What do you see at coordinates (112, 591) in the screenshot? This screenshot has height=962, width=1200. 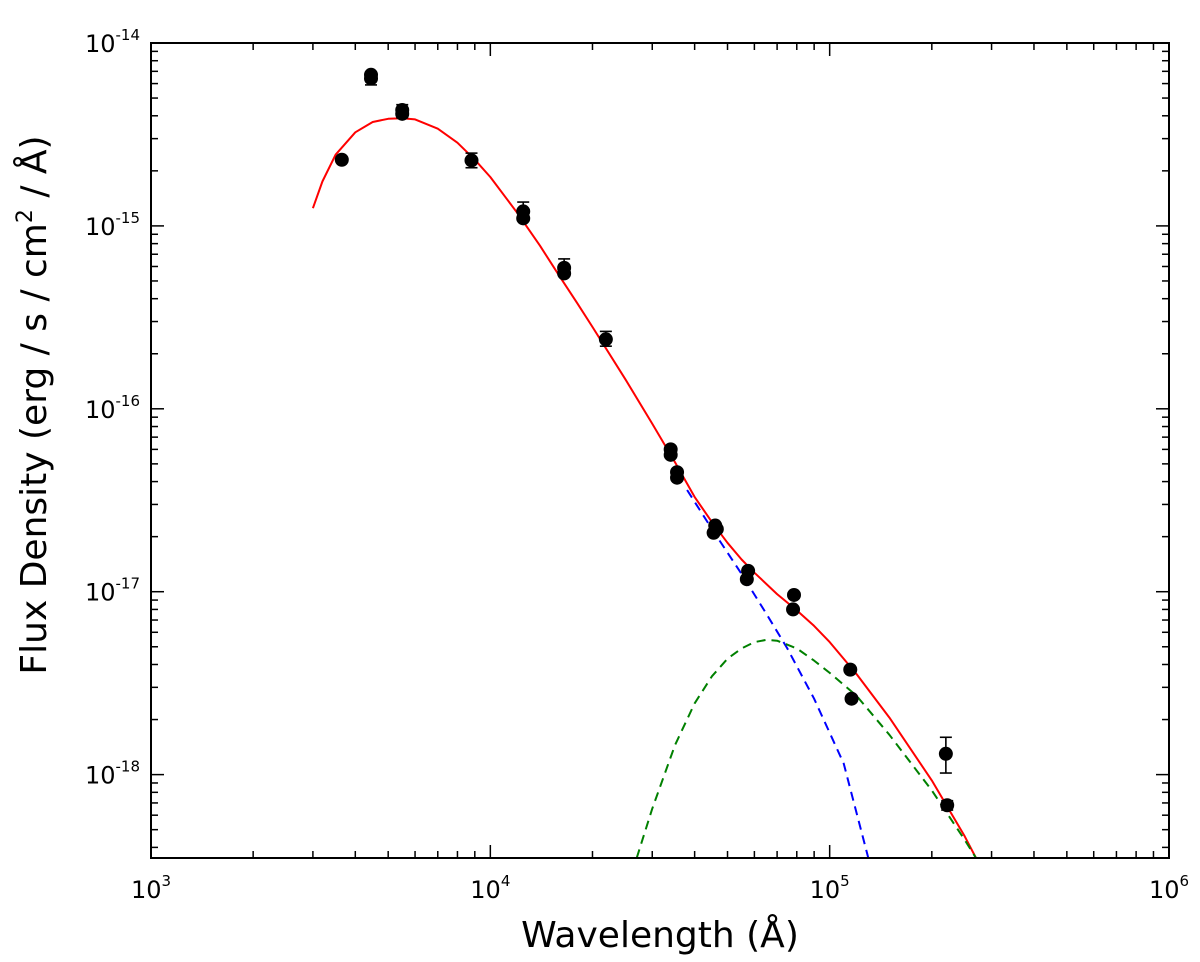 I see `y-tick-label: 10-17` at bounding box center [112, 591].